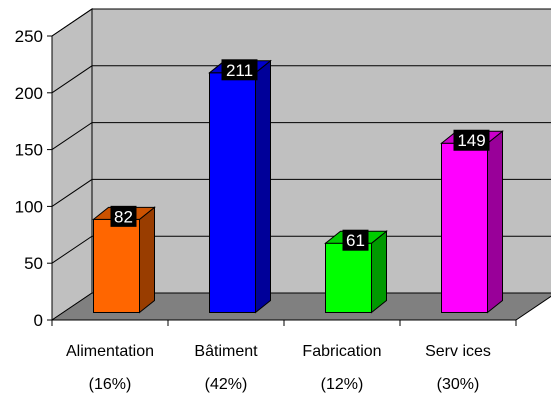 This screenshot has width=551, height=399. Describe the element at coordinates (29, 150) in the screenshot. I see `y-tick-label: 150` at that location.